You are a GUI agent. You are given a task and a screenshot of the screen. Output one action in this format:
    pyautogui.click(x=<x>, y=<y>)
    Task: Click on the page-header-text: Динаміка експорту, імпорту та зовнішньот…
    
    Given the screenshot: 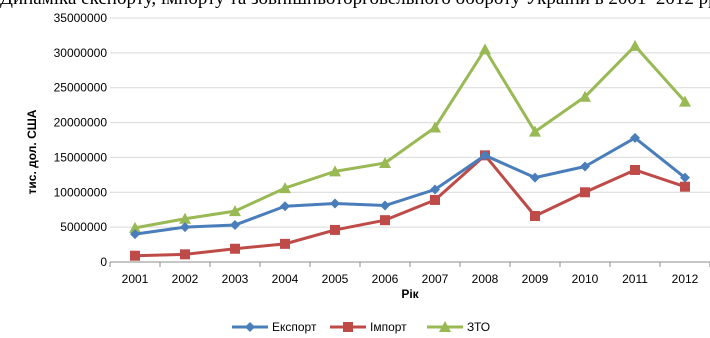 What is the action you would take?
    pyautogui.click(x=355, y=5)
    